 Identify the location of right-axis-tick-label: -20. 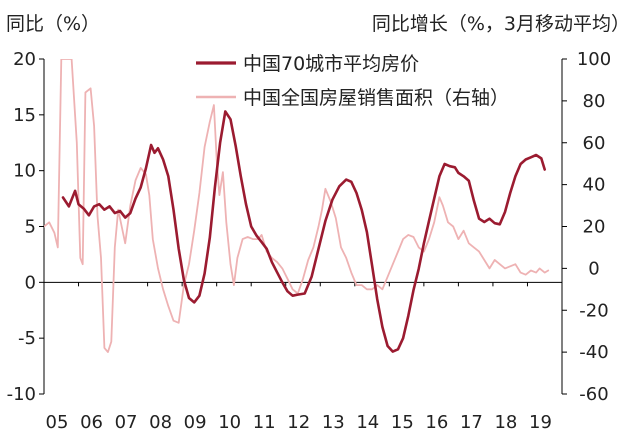
(593, 310).